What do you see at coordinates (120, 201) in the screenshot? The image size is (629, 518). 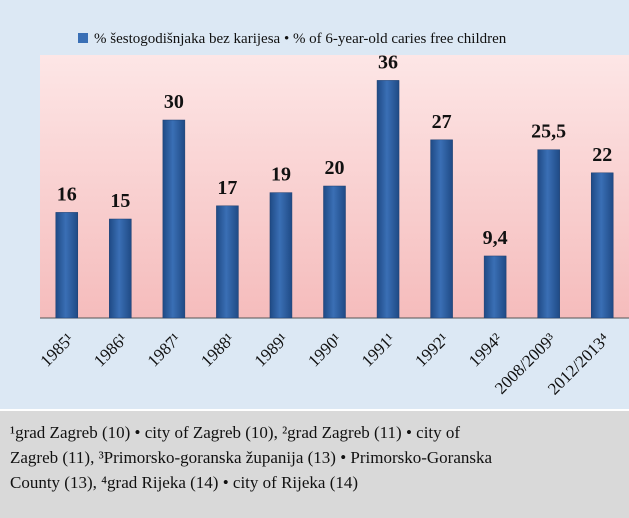 I see `value-label: 15` at bounding box center [120, 201].